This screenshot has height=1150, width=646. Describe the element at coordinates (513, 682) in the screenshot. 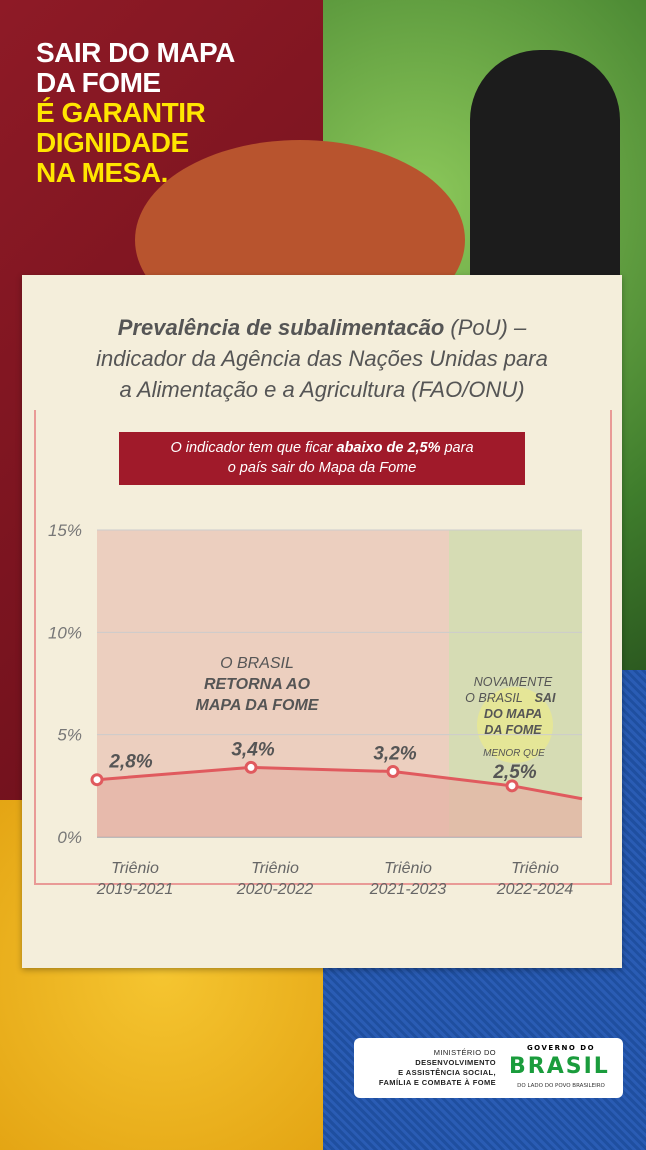

I see `green-zone-annotation: NOVAMENTE` at that location.